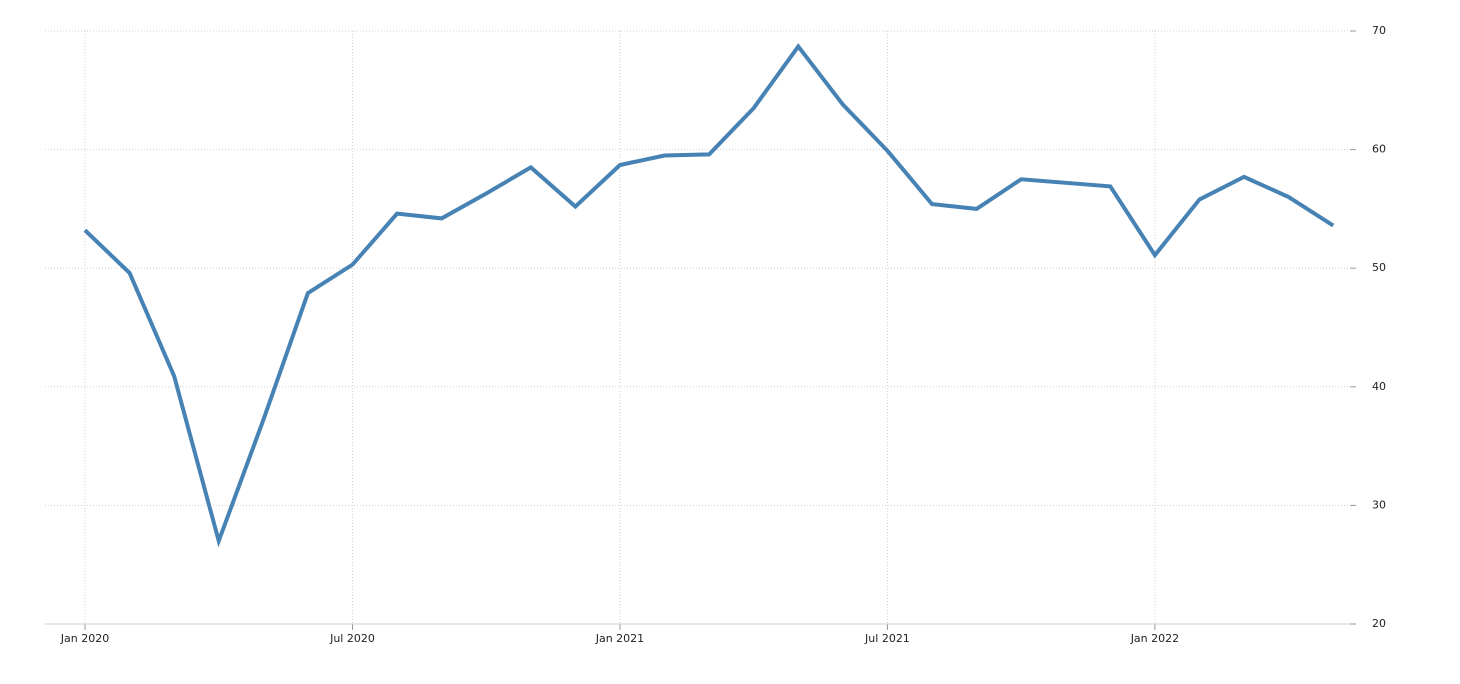 This screenshot has height=684, width=1460. Describe the element at coordinates (1379, 149) in the screenshot. I see `y-tick-label: 60` at that location.